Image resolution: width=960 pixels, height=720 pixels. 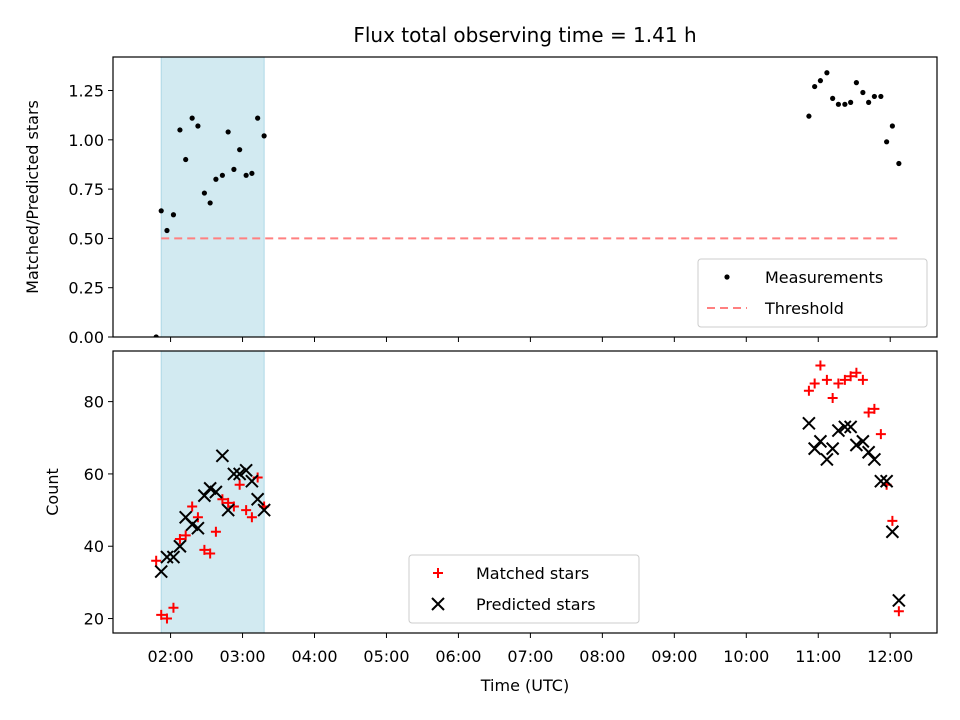 I want to click on legend: Matched stars Predicted stars, so click(x=524, y=589).